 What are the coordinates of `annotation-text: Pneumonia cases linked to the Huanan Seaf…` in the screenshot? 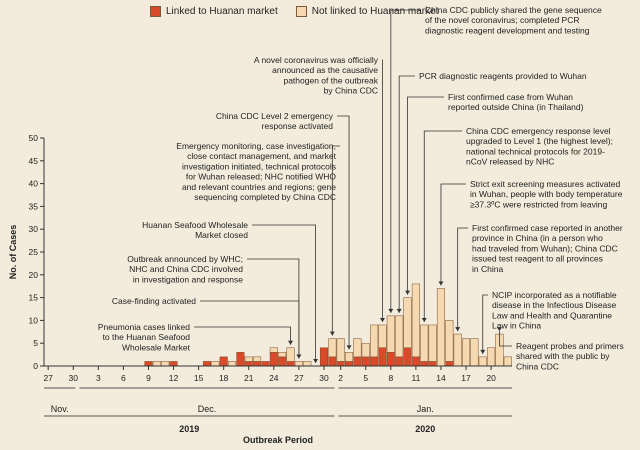 It's located at (144, 337).